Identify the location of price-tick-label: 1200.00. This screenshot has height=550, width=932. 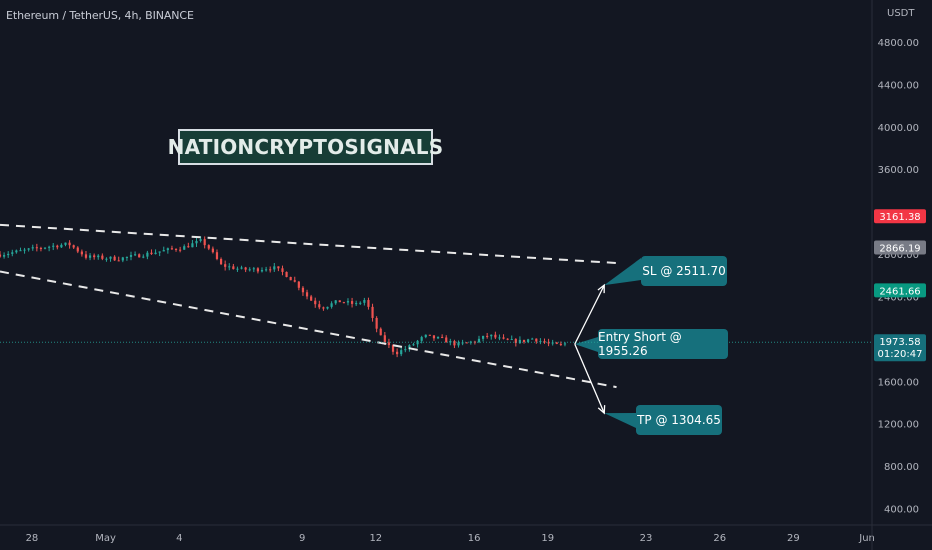
(898, 425).